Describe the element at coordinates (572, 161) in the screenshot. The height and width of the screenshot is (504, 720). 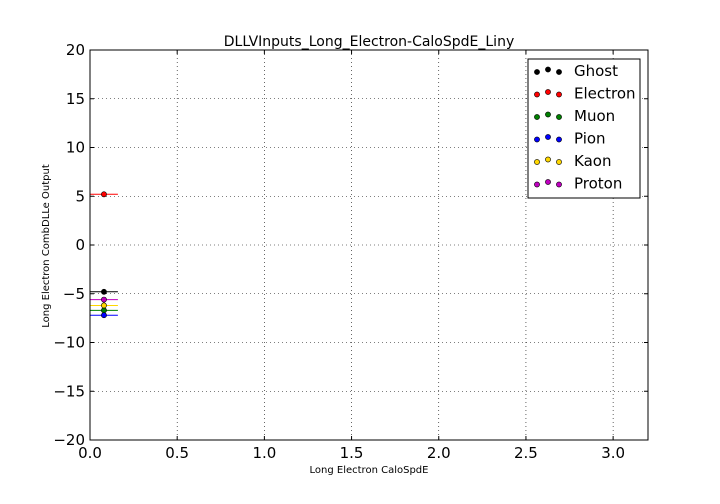
I see `legend-item-kaon: Kaon` at that location.